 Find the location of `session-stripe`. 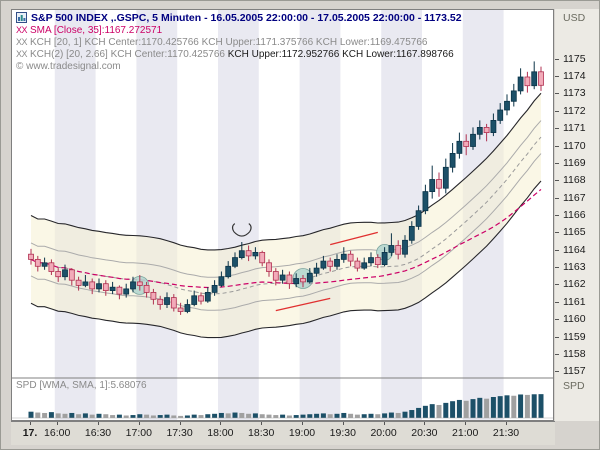

session-stripe is located at coordinates (320, 215).